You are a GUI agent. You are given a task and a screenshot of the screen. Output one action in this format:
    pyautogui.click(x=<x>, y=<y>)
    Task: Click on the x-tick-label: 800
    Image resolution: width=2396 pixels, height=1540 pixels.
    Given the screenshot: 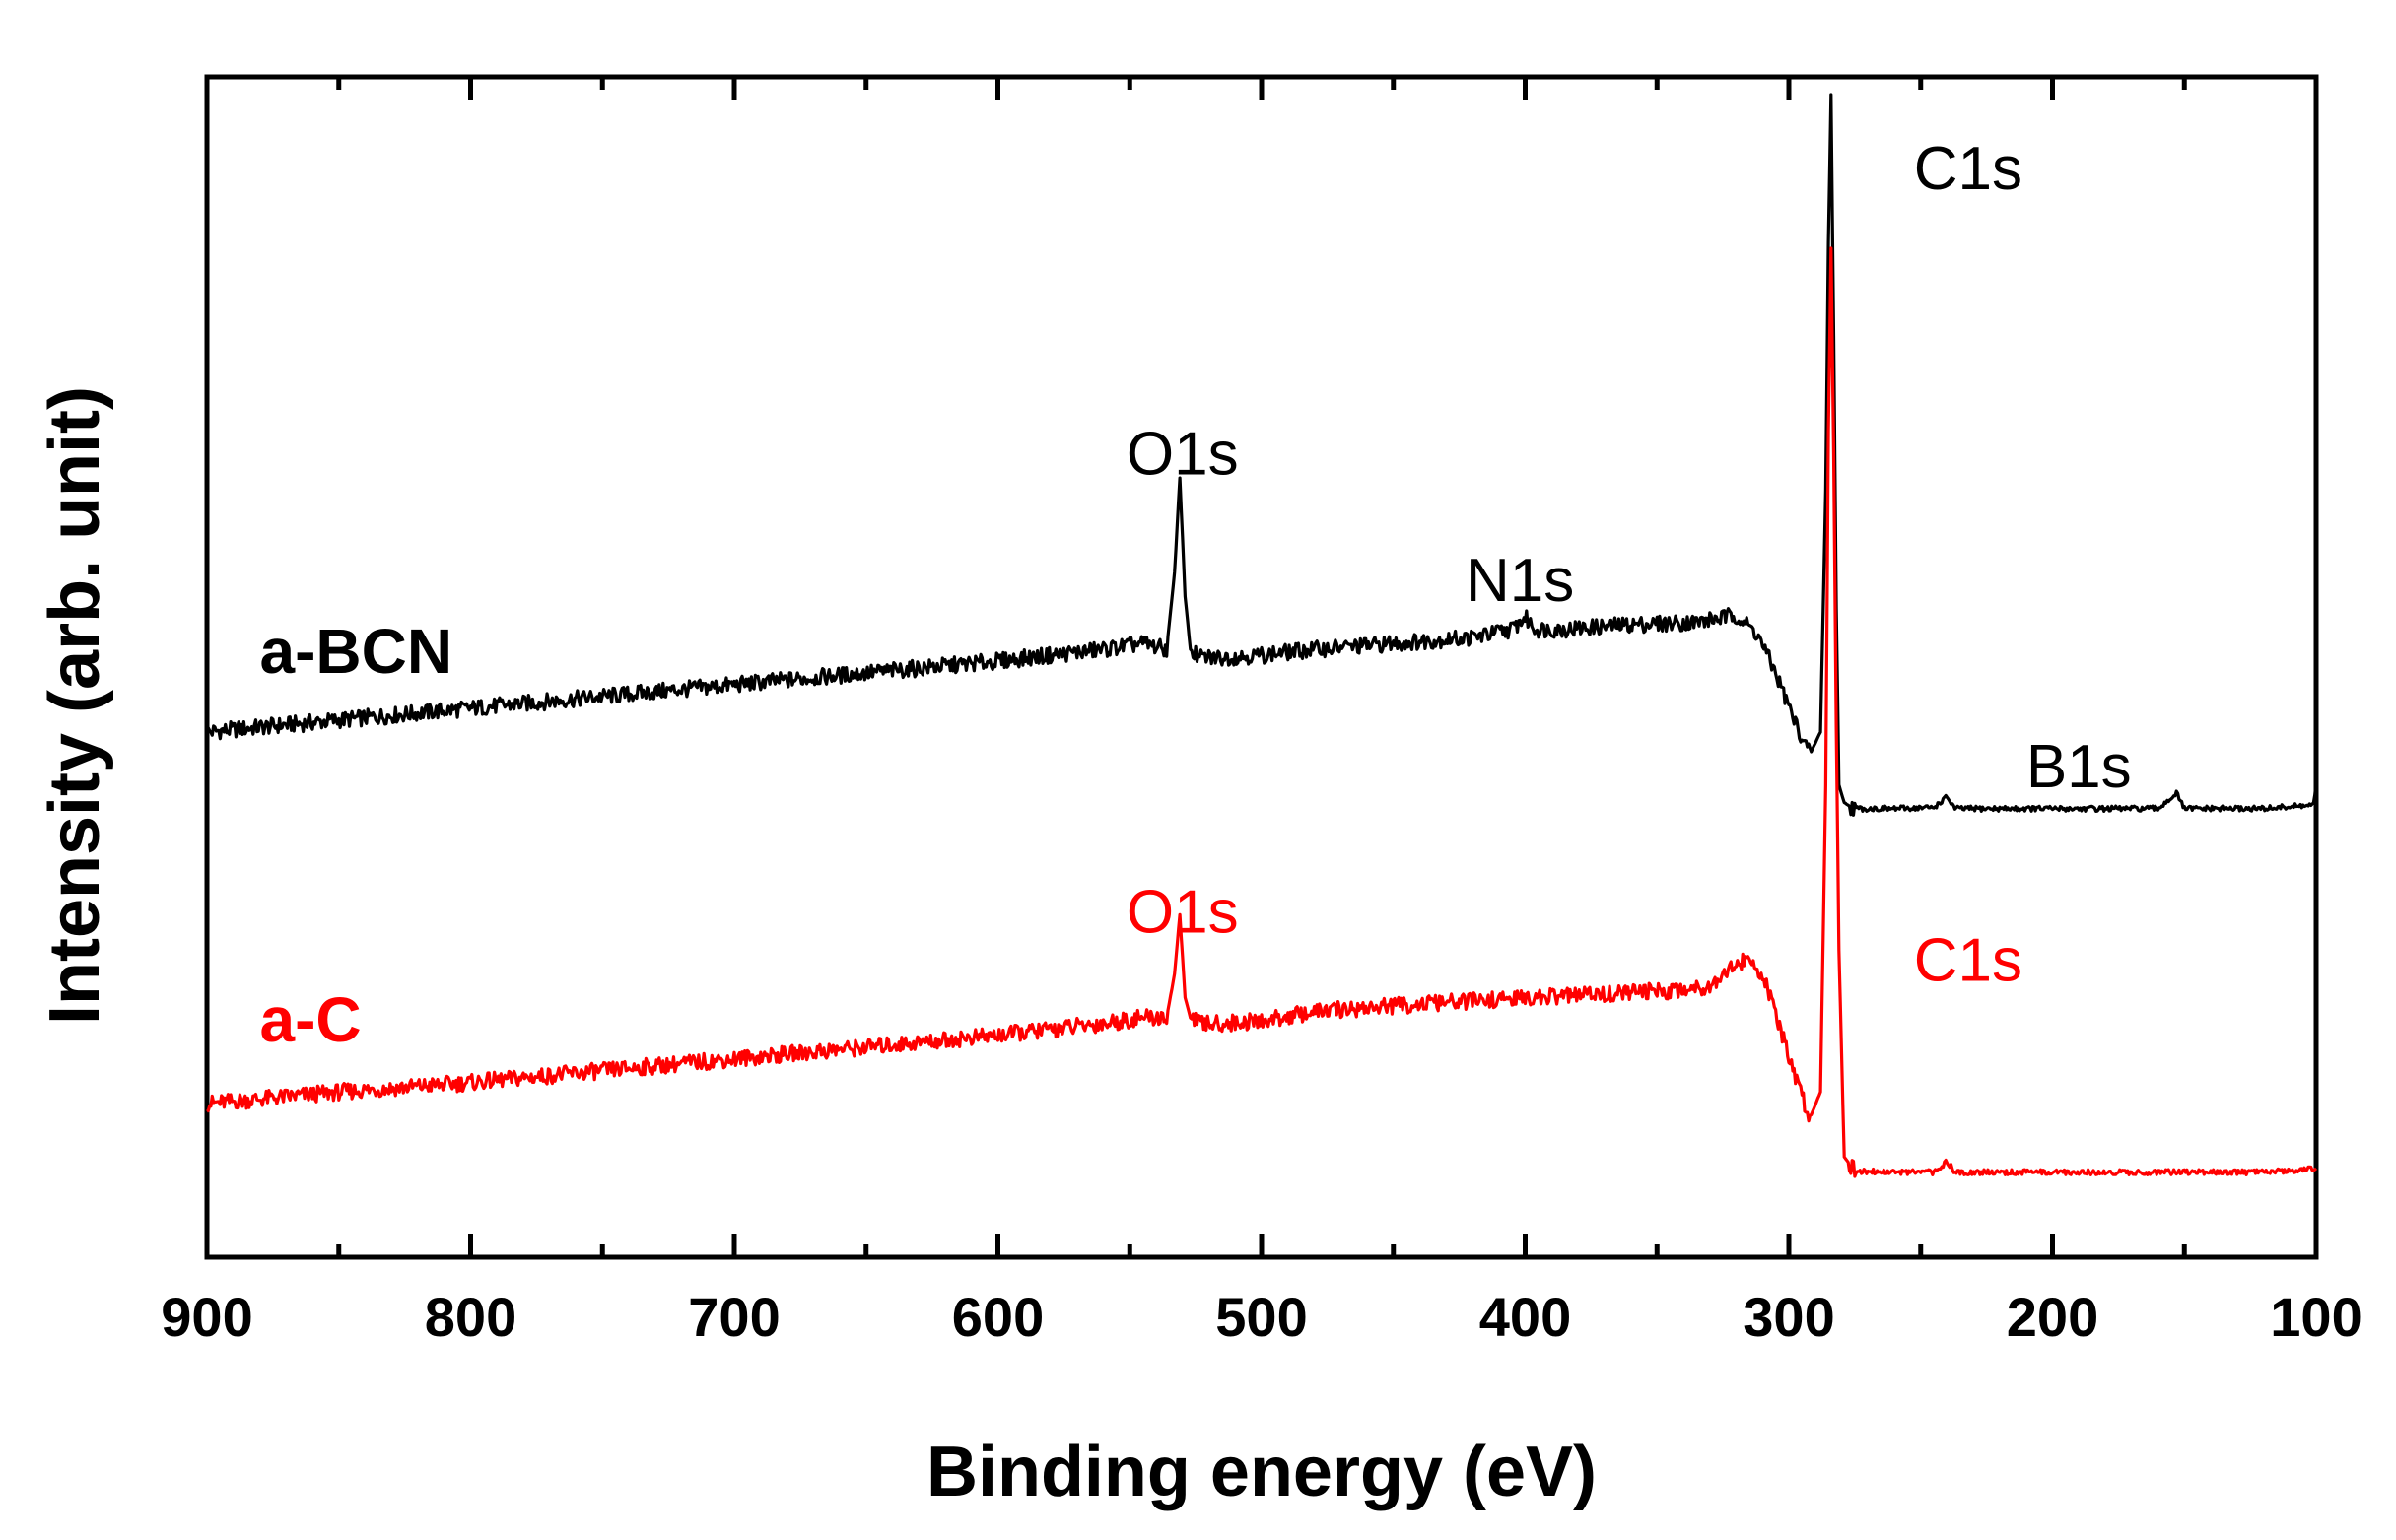 What is the action you would take?
    pyautogui.click(x=471, y=1317)
    